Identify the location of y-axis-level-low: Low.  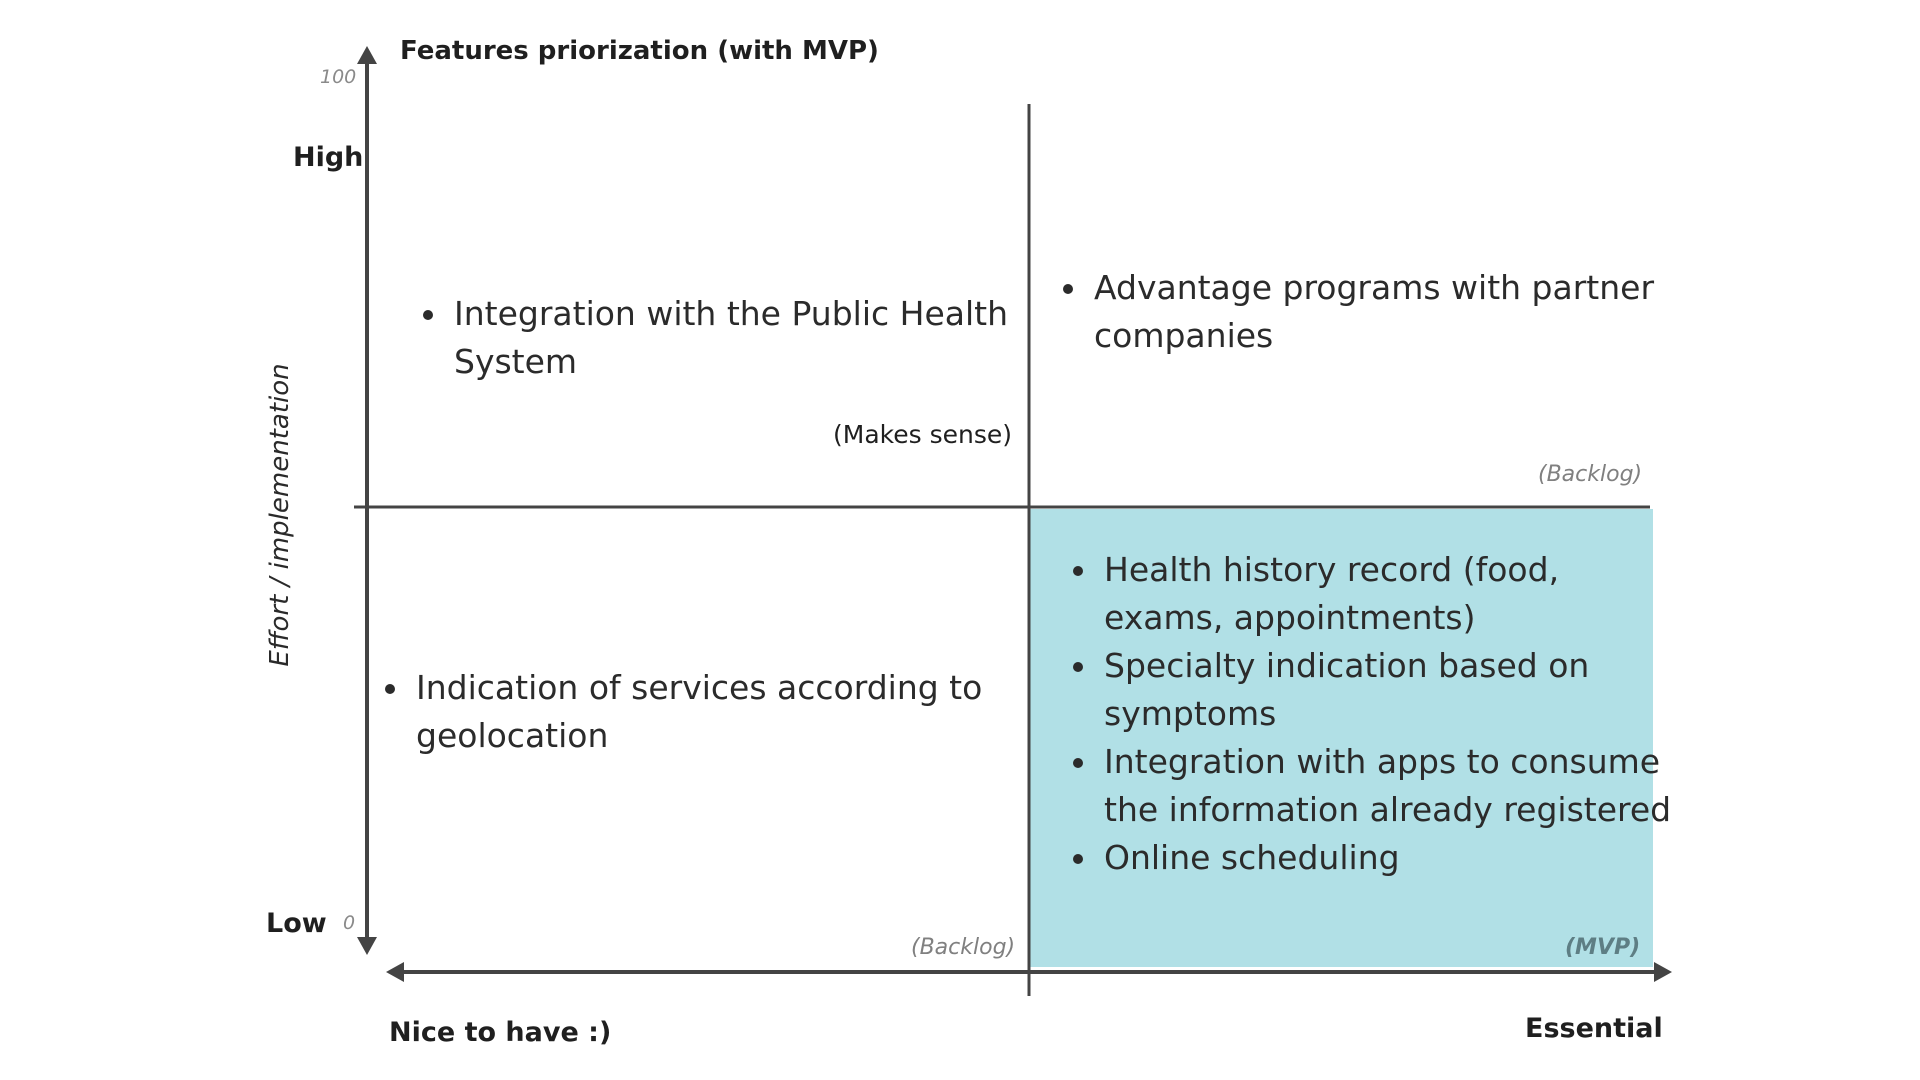
(296, 923).